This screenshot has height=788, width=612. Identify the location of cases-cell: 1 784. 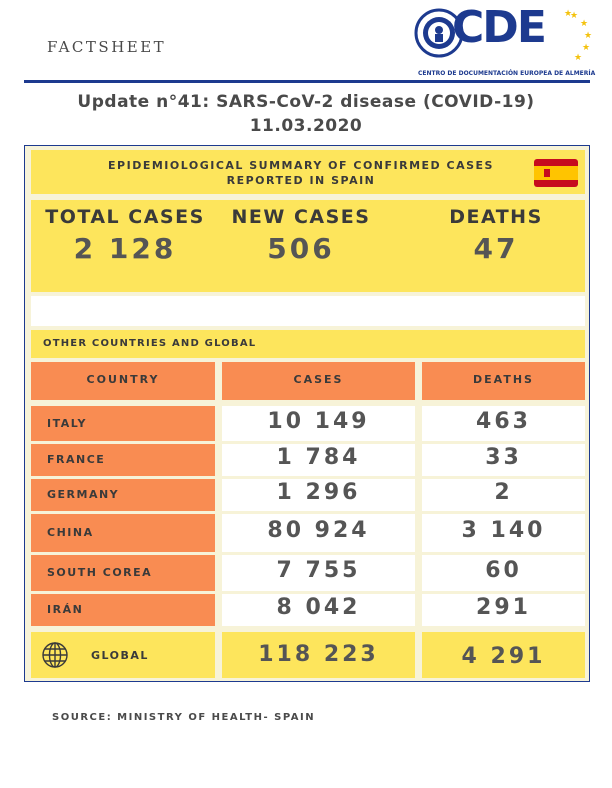
(318, 460).